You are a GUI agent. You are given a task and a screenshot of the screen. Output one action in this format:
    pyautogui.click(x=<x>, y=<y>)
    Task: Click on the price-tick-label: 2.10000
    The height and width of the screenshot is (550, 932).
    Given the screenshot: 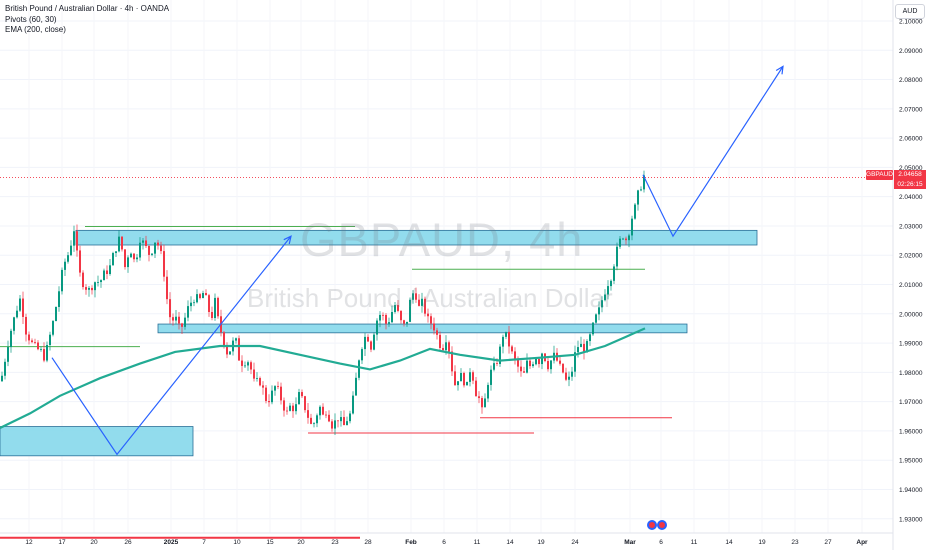 What is the action you would take?
    pyautogui.click(x=911, y=22)
    